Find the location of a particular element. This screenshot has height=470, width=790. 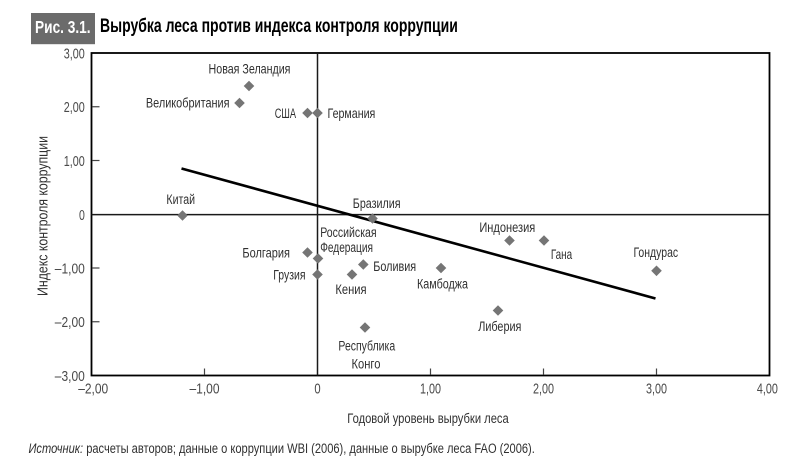

svg-text: Индекс контроля коррупции is located at coordinates (42, 216).